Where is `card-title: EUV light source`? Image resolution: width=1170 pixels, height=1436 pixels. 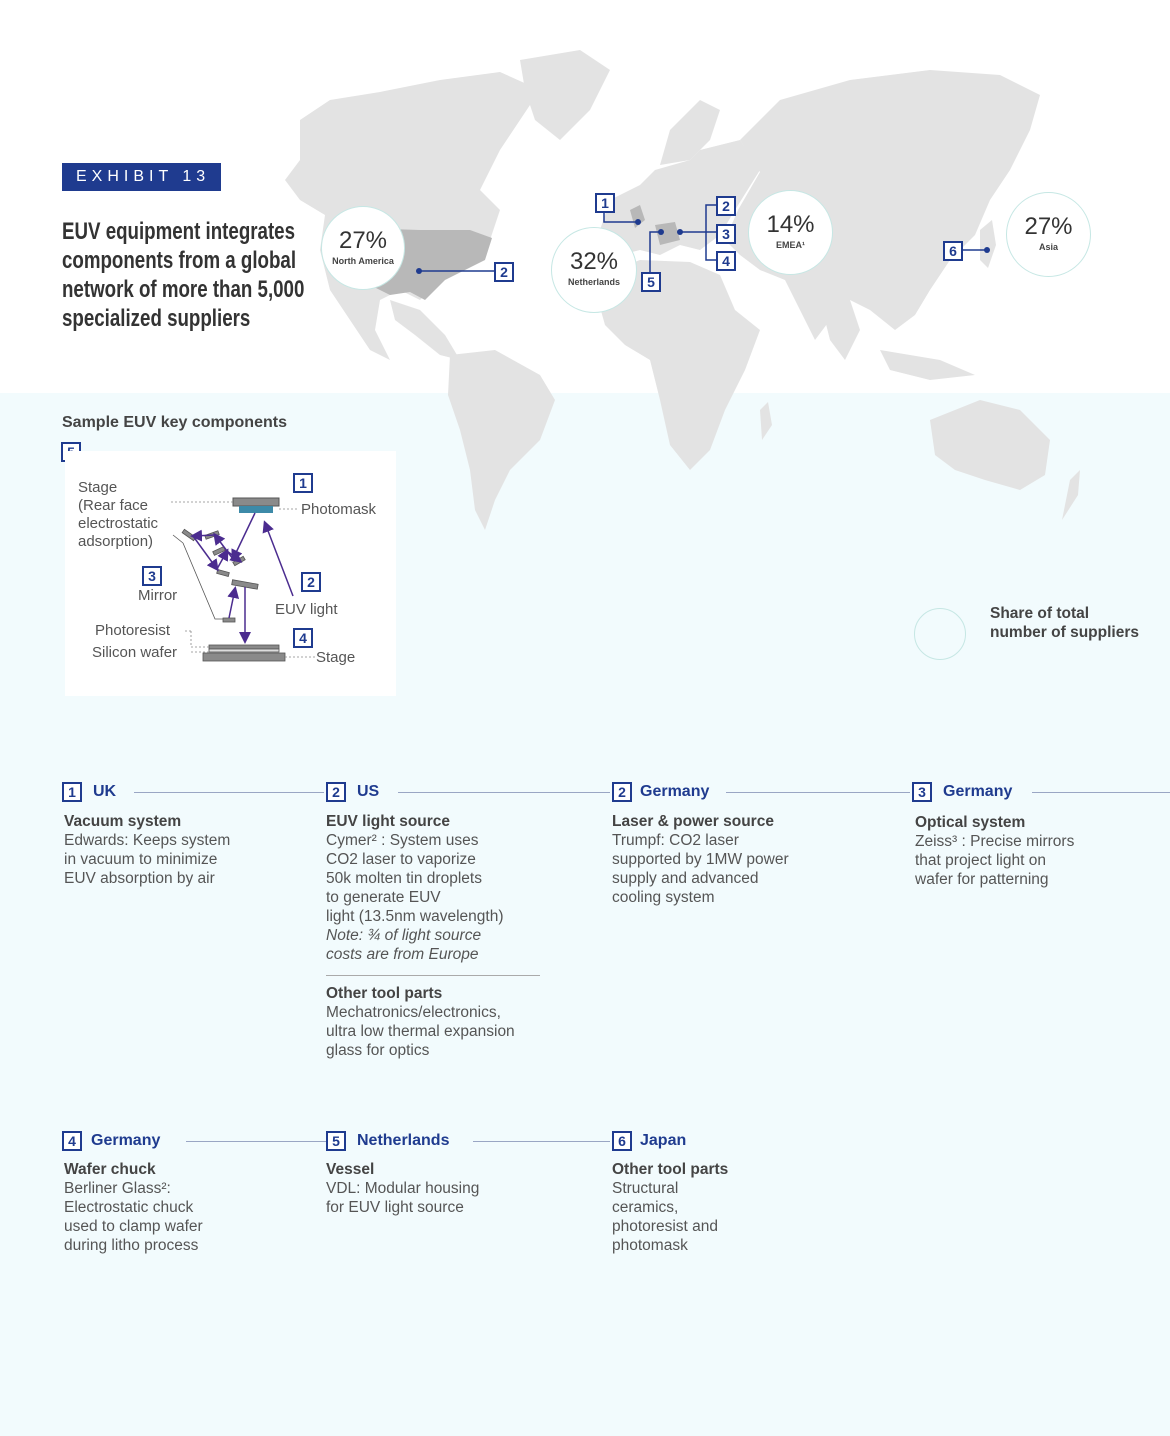 card-title: EUV light source is located at coordinates (388, 821).